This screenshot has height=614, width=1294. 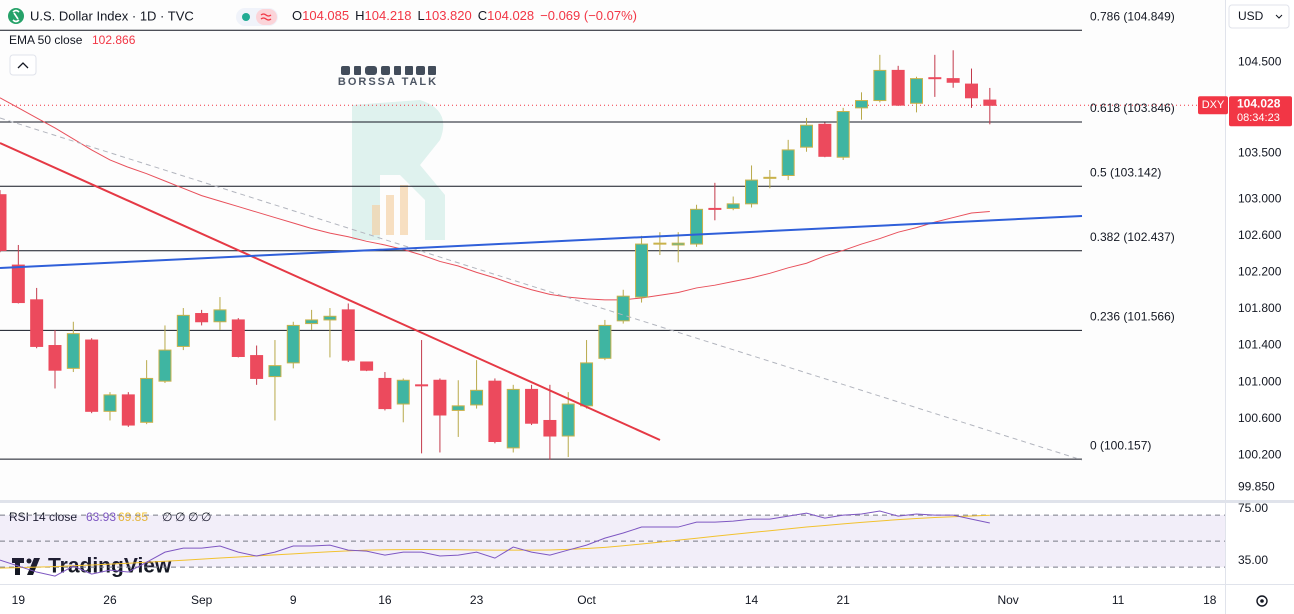 I want to click on collapse-icon, so click(x=23, y=65).